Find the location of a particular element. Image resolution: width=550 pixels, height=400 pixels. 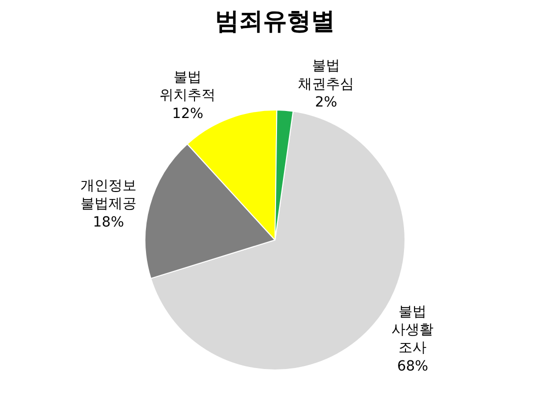

data-label: 2% is located at coordinates (326, 102).